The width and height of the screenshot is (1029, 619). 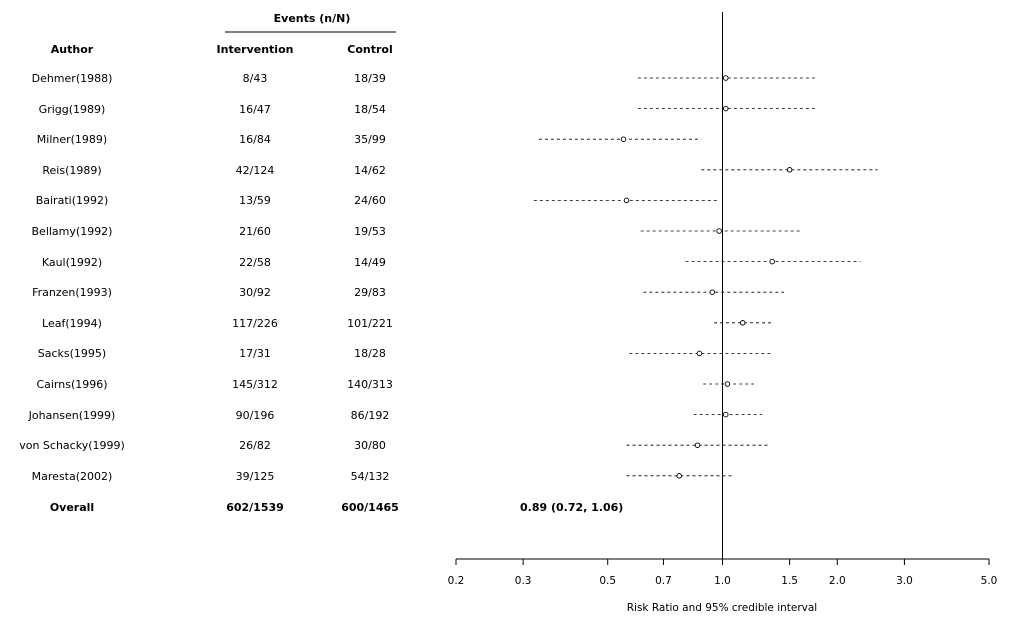 I want to click on study-author: Maresta(2002), so click(x=72, y=476).